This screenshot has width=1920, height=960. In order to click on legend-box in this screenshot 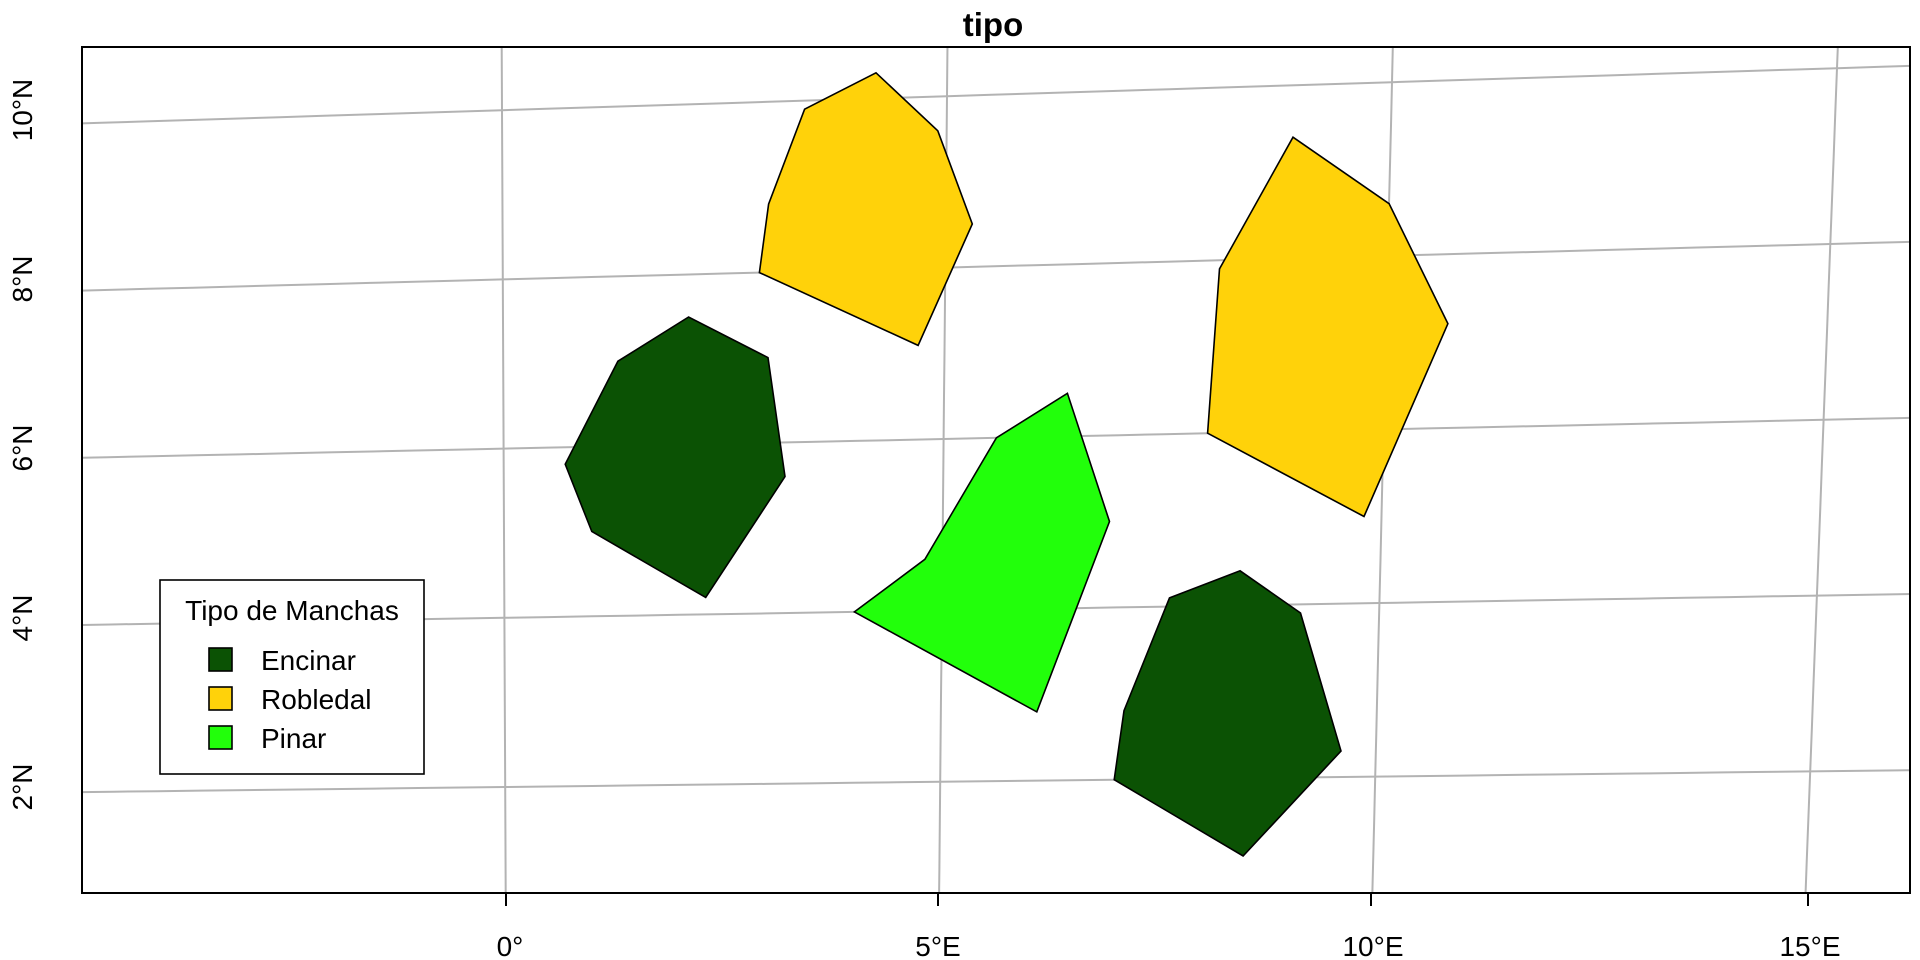, I will do `click(292, 677)`.